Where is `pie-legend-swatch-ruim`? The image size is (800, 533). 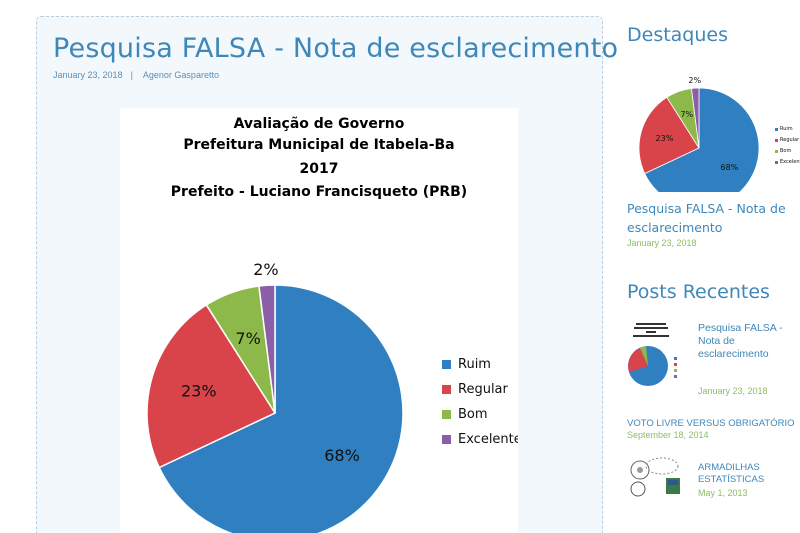
pie-legend-swatch-ruim is located at coordinates (446, 364).